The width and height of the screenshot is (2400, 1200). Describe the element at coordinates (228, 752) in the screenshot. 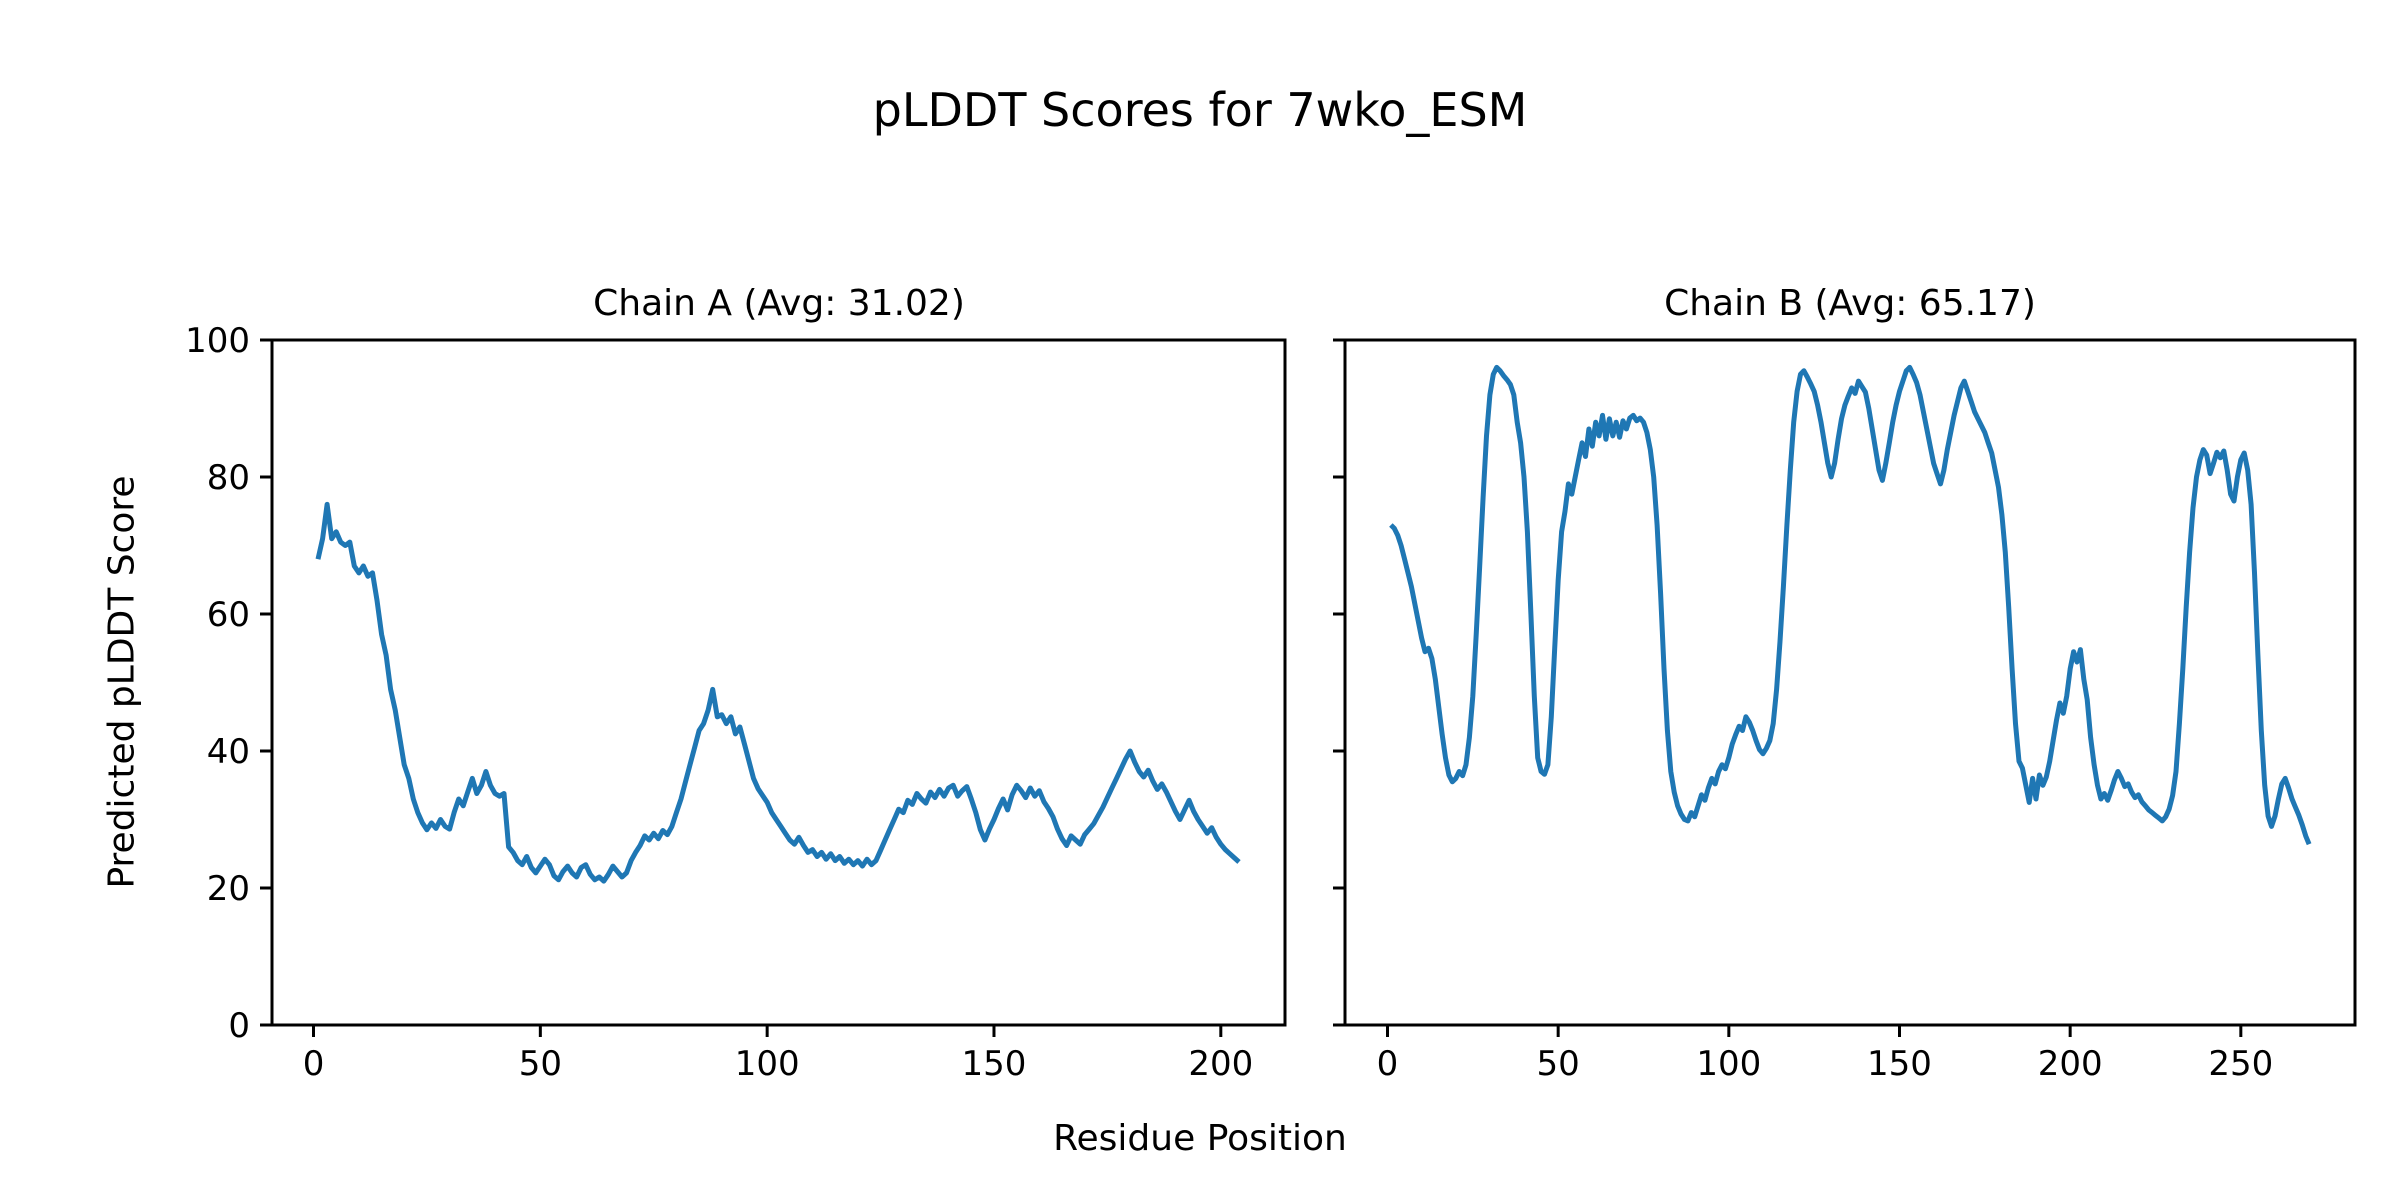

I see `y-tick-label: 40` at that location.